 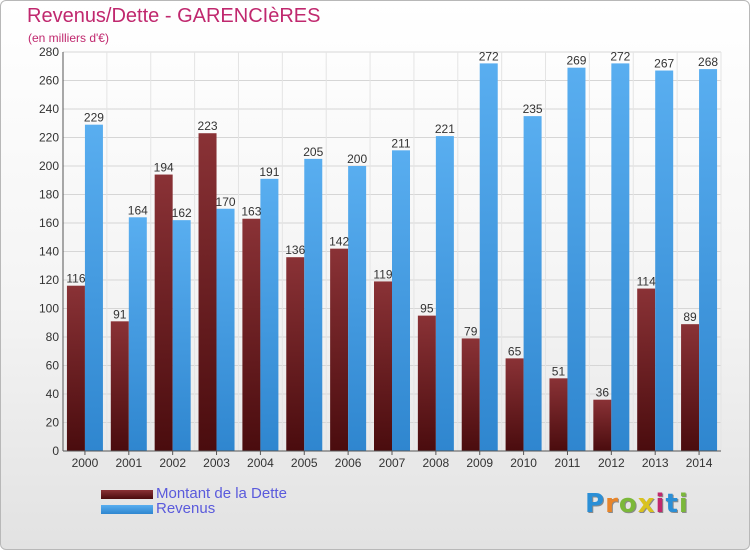 I want to click on x-tick-label: 2003, so click(x=216, y=463).